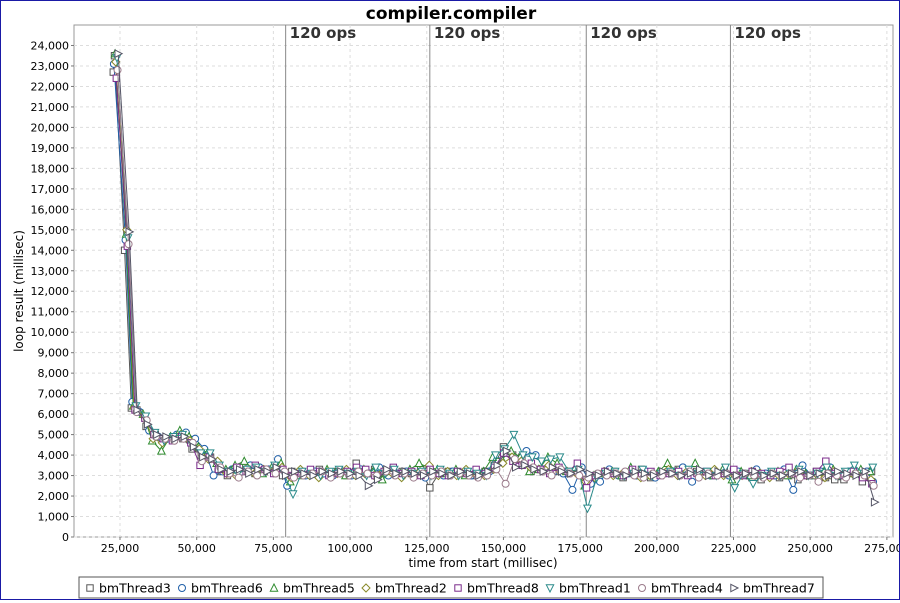 Image resolution: width=900 pixels, height=603 pixels. I want to click on y-tick-label: 2,000, so click(54, 496).